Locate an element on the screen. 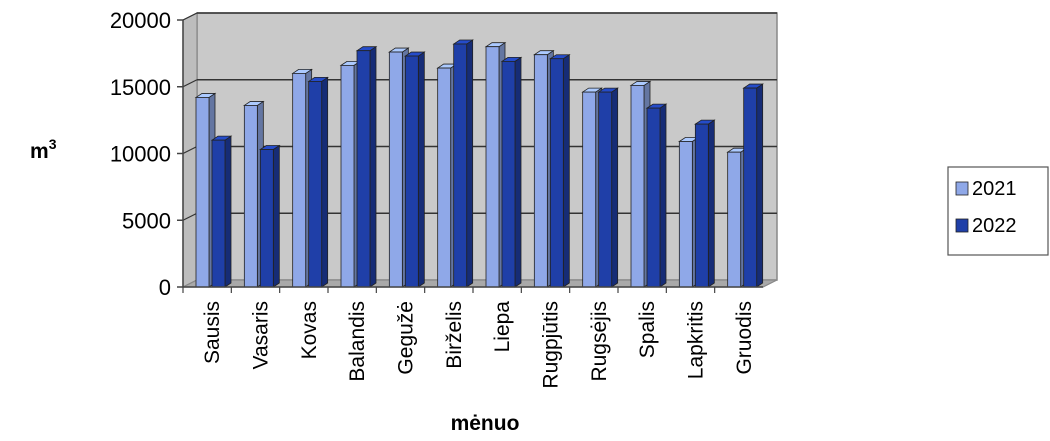 The width and height of the screenshot is (1050, 441). x-tick-label-8: Rugsėjis is located at coordinates (599, 341).